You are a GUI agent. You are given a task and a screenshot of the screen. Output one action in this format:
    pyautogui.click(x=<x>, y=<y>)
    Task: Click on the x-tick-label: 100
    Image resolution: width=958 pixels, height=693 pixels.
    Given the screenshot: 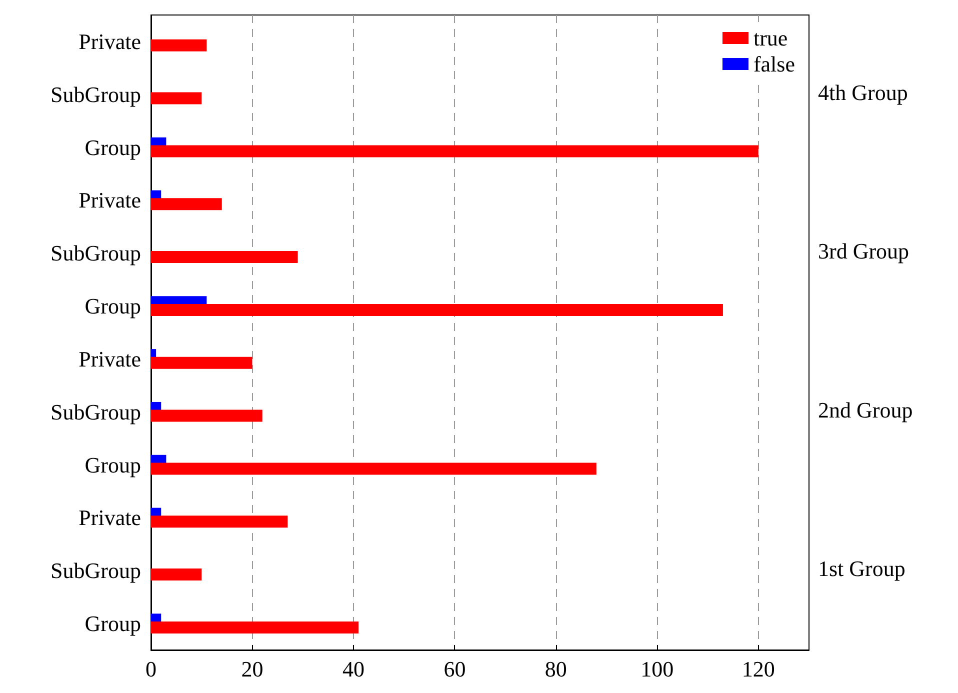 What is the action you would take?
    pyautogui.click(x=657, y=669)
    